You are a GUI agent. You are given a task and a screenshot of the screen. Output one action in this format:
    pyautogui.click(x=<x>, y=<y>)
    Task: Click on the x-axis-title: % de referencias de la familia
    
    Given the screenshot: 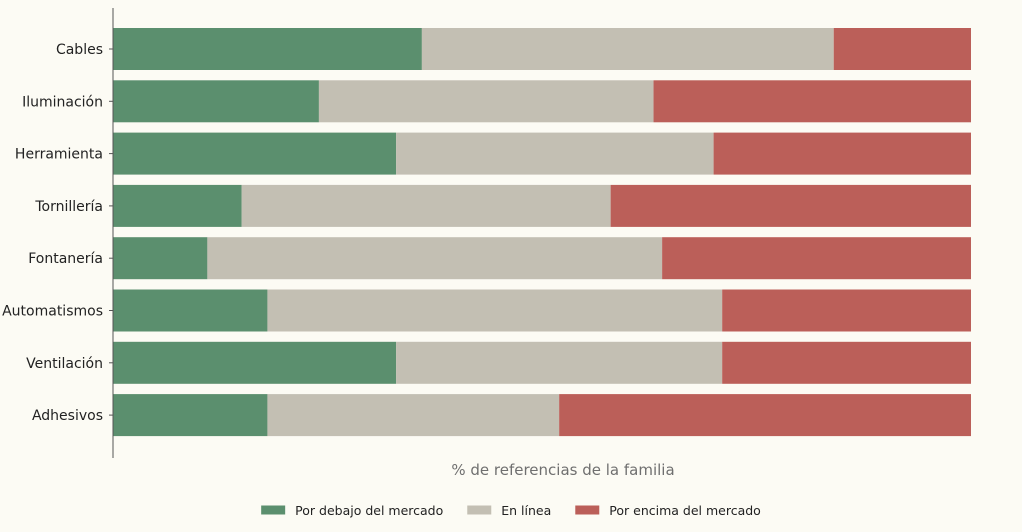 What is the action you would take?
    pyautogui.click(x=562, y=470)
    